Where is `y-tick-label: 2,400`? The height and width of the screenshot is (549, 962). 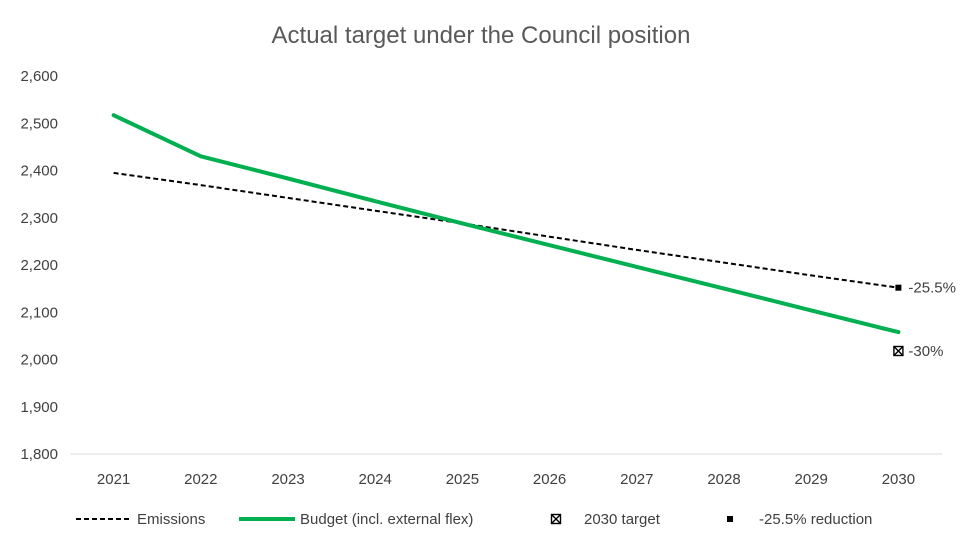
y-tick-label: 2,400 is located at coordinates (39, 171).